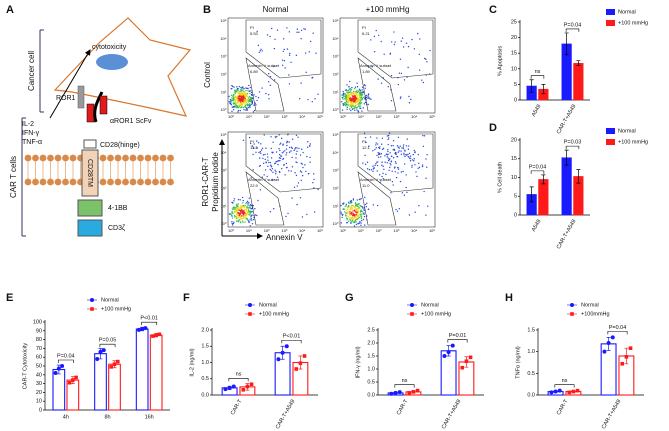 Image resolution: width=669 pixels, height=431 pixels. I want to click on legend-label: +100mmHg, so click(595, 314).